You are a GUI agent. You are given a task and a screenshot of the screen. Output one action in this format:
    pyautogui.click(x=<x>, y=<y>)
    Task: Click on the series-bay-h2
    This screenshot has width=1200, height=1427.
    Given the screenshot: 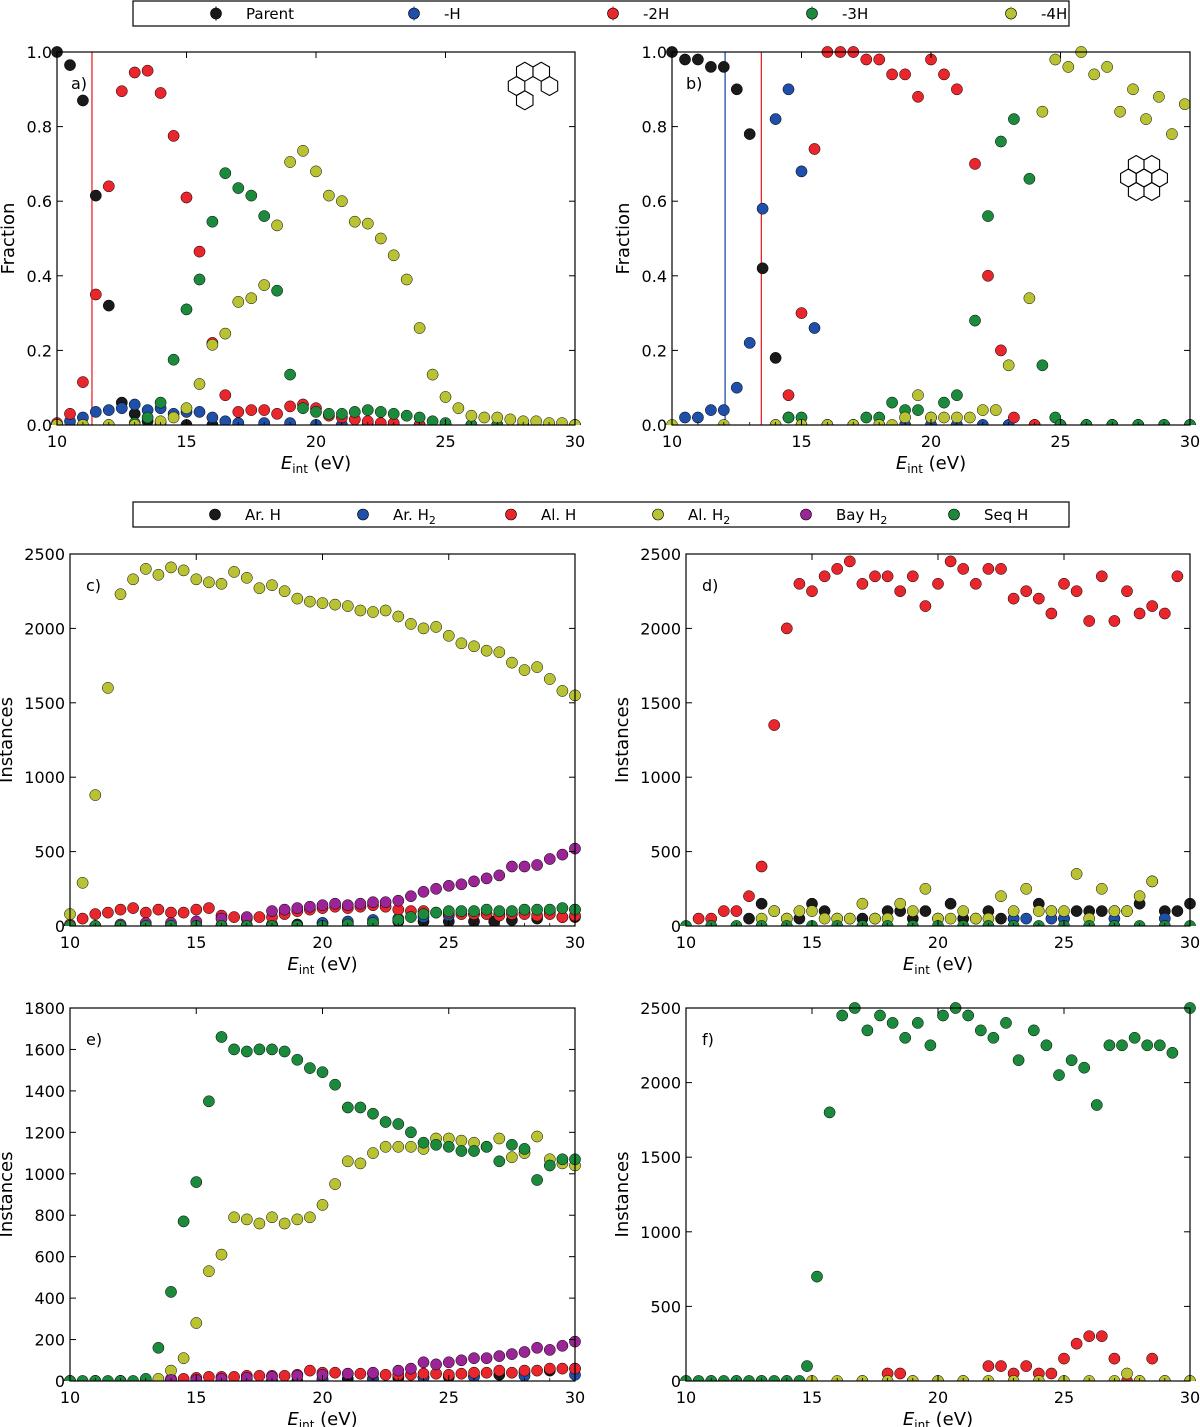 What is the action you would take?
    pyautogui.click(x=322, y=1358)
    